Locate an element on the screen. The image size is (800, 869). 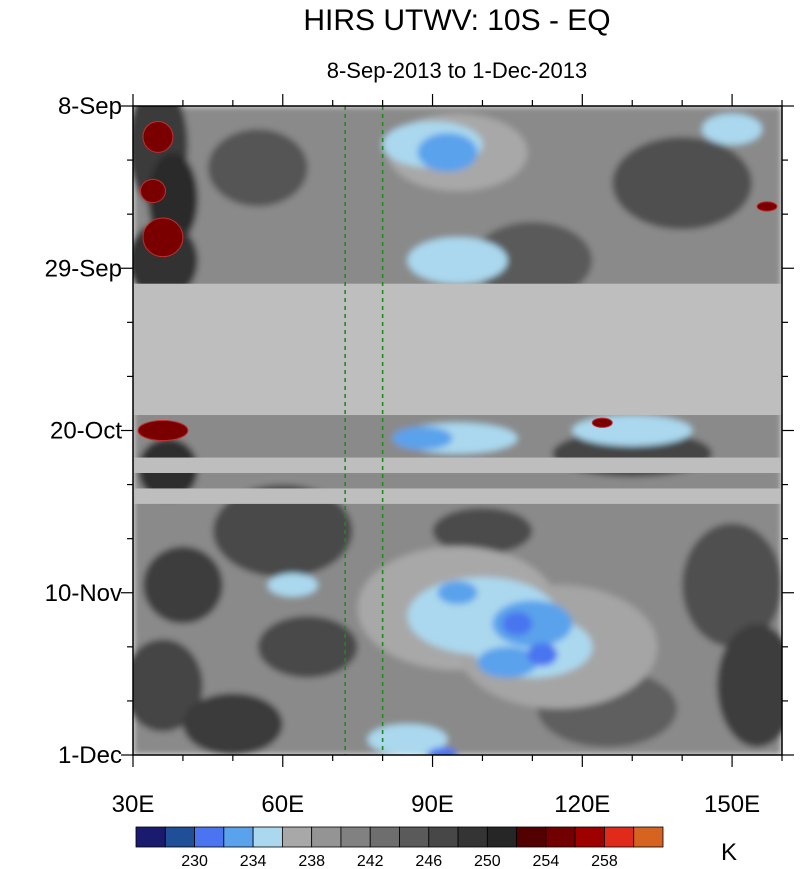
colorbar-label: 242 is located at coordinates (370, 861).